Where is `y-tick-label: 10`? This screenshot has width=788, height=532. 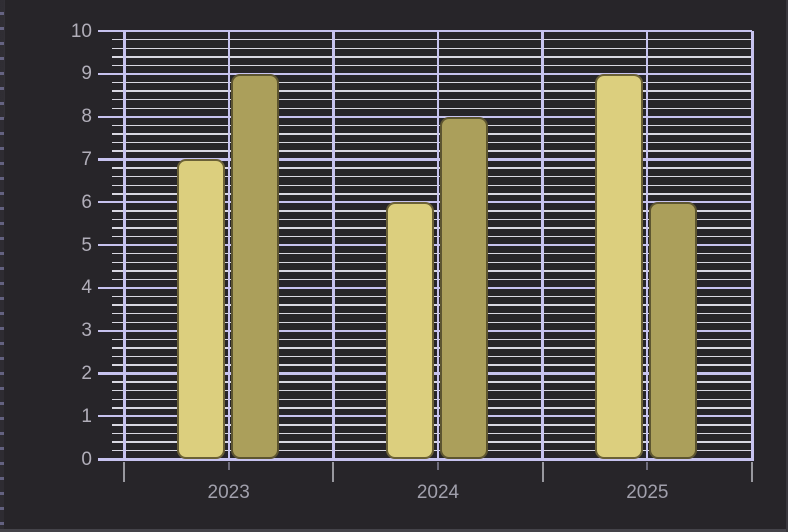
y-tick-label: 10 is located at coordinates (81, 31).